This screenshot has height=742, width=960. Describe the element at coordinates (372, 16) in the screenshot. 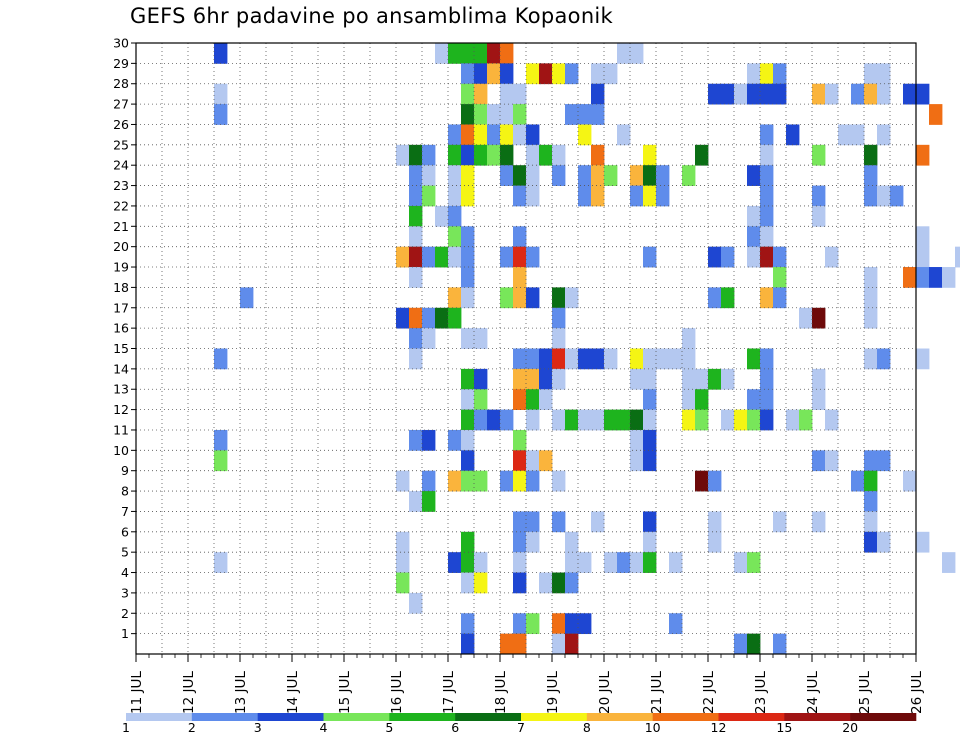

I see `chart-title: GEFS 6hr padavine po ansamblima Kopaonik` at that location.